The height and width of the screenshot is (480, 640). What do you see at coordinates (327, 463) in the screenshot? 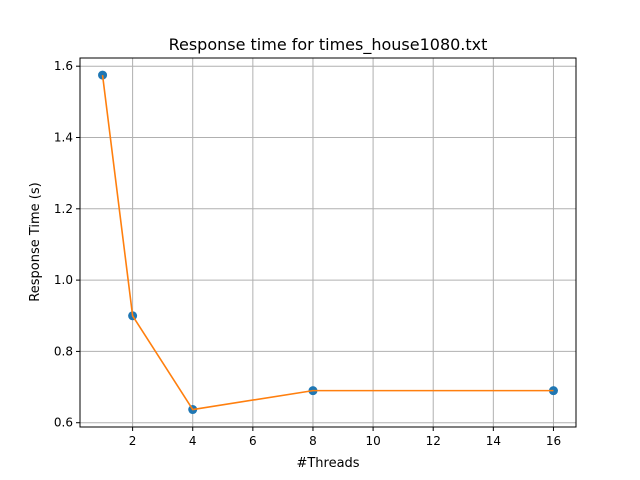
I see `x-axis-label: #Threads` at bounding box center [327, 463].